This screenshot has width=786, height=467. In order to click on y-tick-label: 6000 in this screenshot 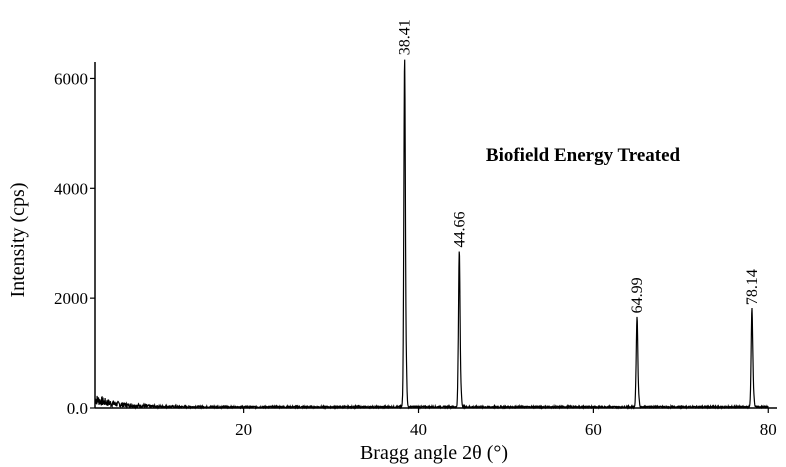, I will do `click(71, 78)`.